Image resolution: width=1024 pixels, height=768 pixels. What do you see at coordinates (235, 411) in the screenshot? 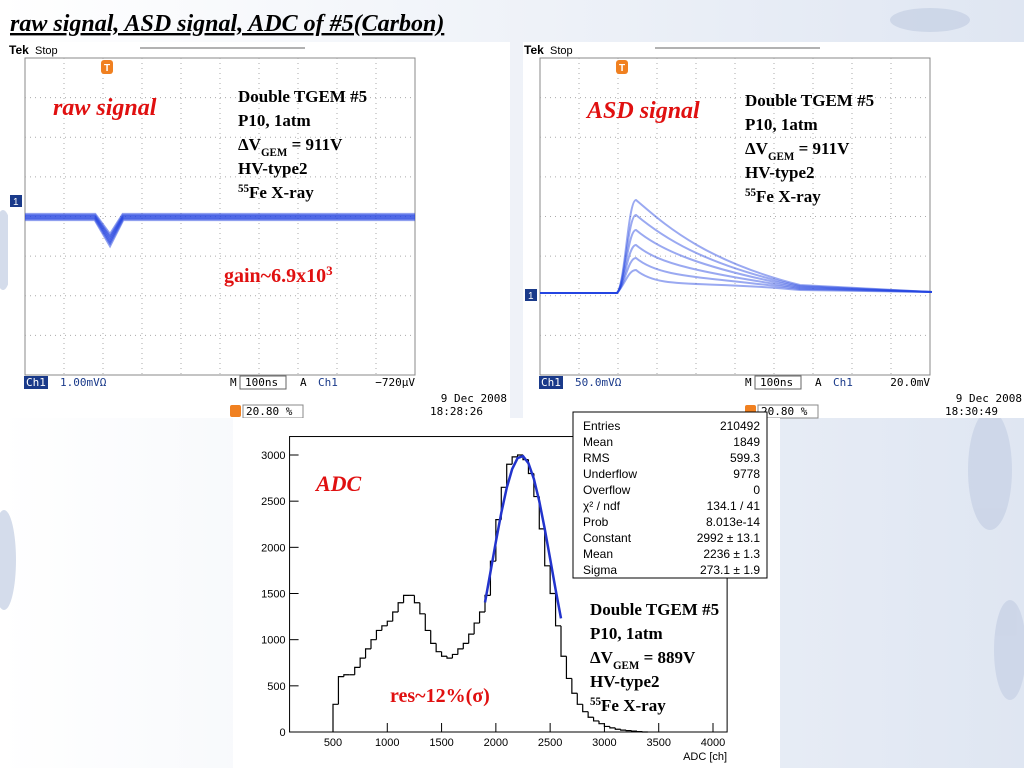
I see `percent-marker` at bounding box center [235, 411].